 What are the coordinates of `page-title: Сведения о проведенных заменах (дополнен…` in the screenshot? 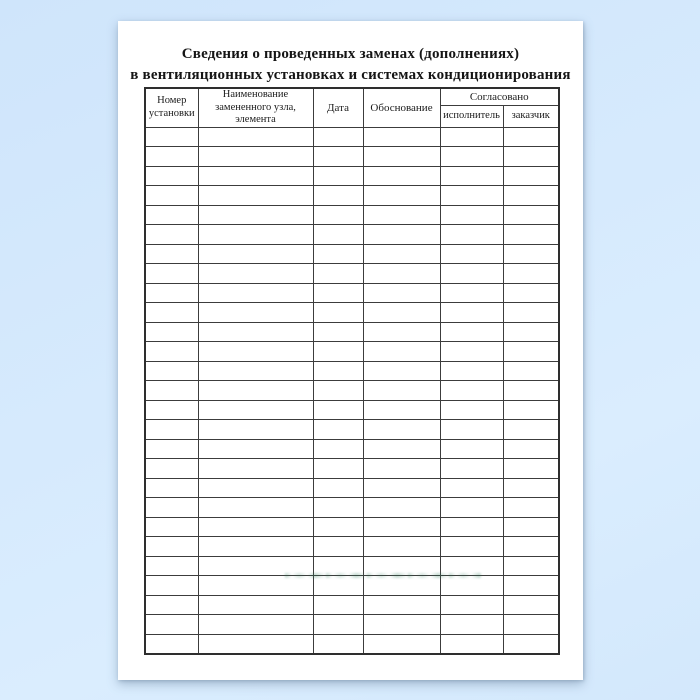 It's located at (350, 65).